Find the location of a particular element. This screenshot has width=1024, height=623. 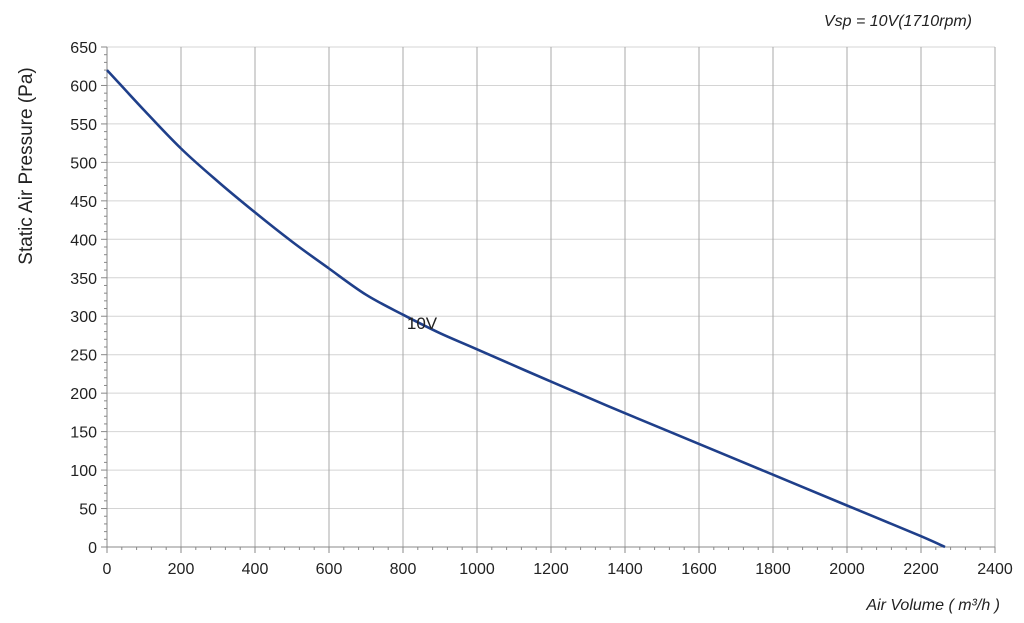

x-tick-label: 200 is located at coordinates (181, 569).